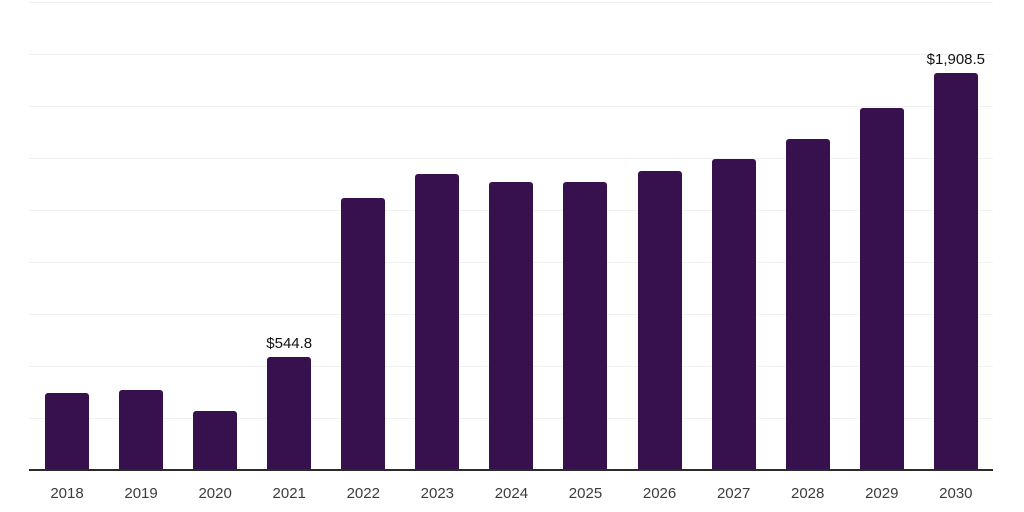 Image resolution: width=1024 pixels, height=512 pixels. What do you see at coordinates (807, 304) in the screenshot?
I see `bar-2028` at bounding box center [807, 304].